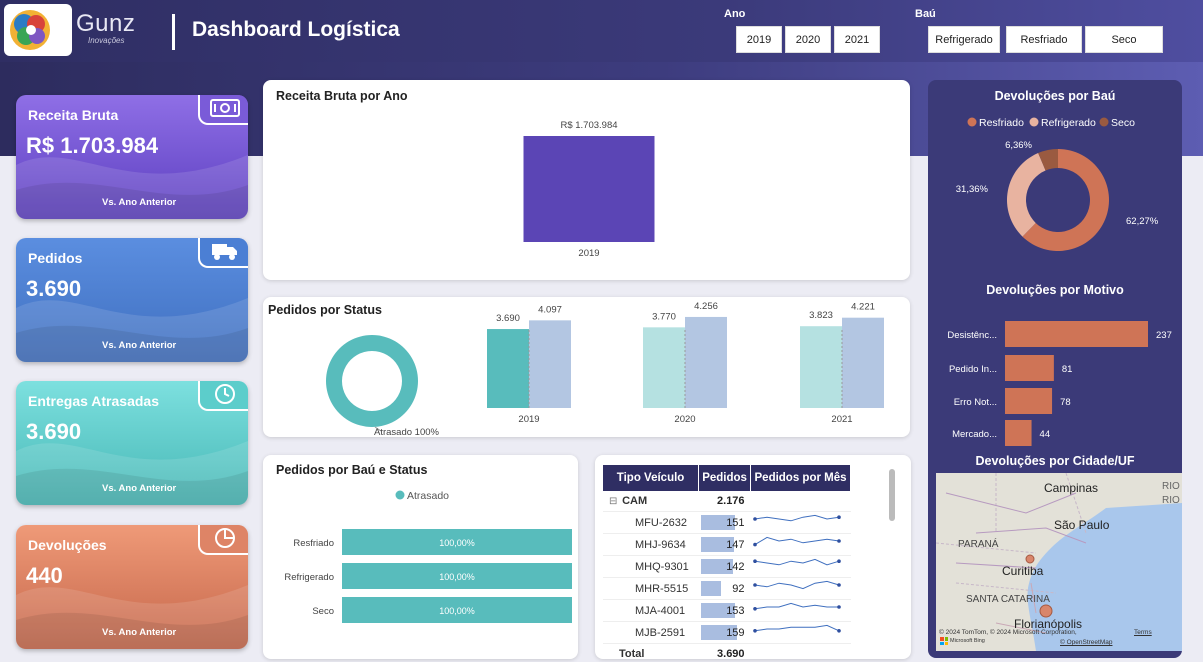 The height and width of the screenshot is (662, 1203). I want to click on map-label-sao-paulo: São Paulo, so click(1082, 525).